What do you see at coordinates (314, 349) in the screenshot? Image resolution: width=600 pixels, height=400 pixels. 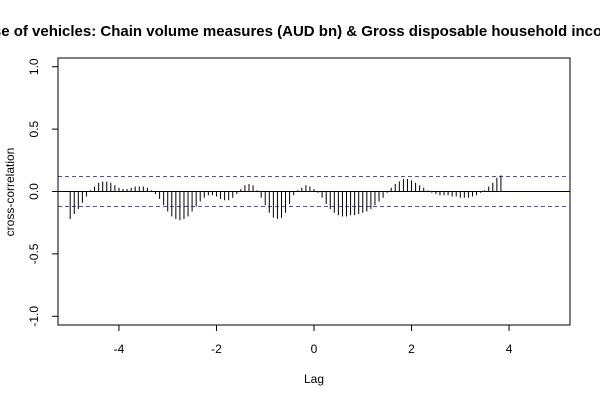 I see `x-tick-label: 0` at bounding box center [314, 349].